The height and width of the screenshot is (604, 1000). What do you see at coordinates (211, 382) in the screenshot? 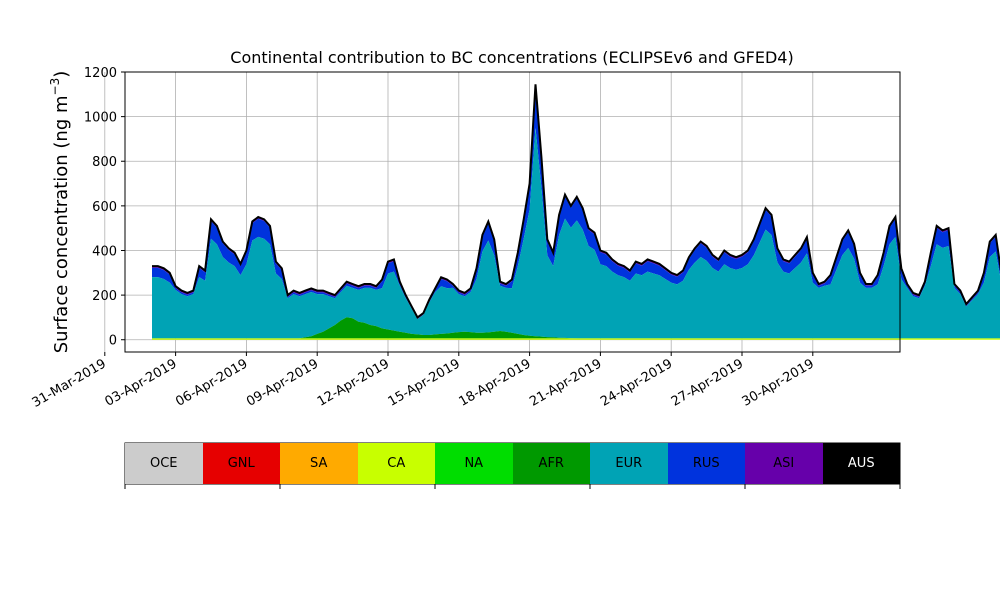
I see `x-tick-label: 06-Apr-2019` at bounding box center [211, 382].